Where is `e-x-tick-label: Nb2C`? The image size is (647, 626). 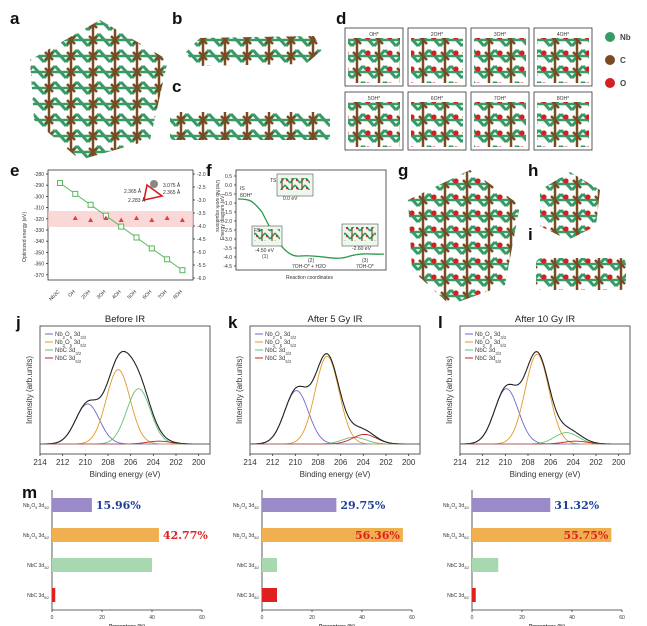 e-x-tick-label: Nb2C is located at coordinates (55, 296).